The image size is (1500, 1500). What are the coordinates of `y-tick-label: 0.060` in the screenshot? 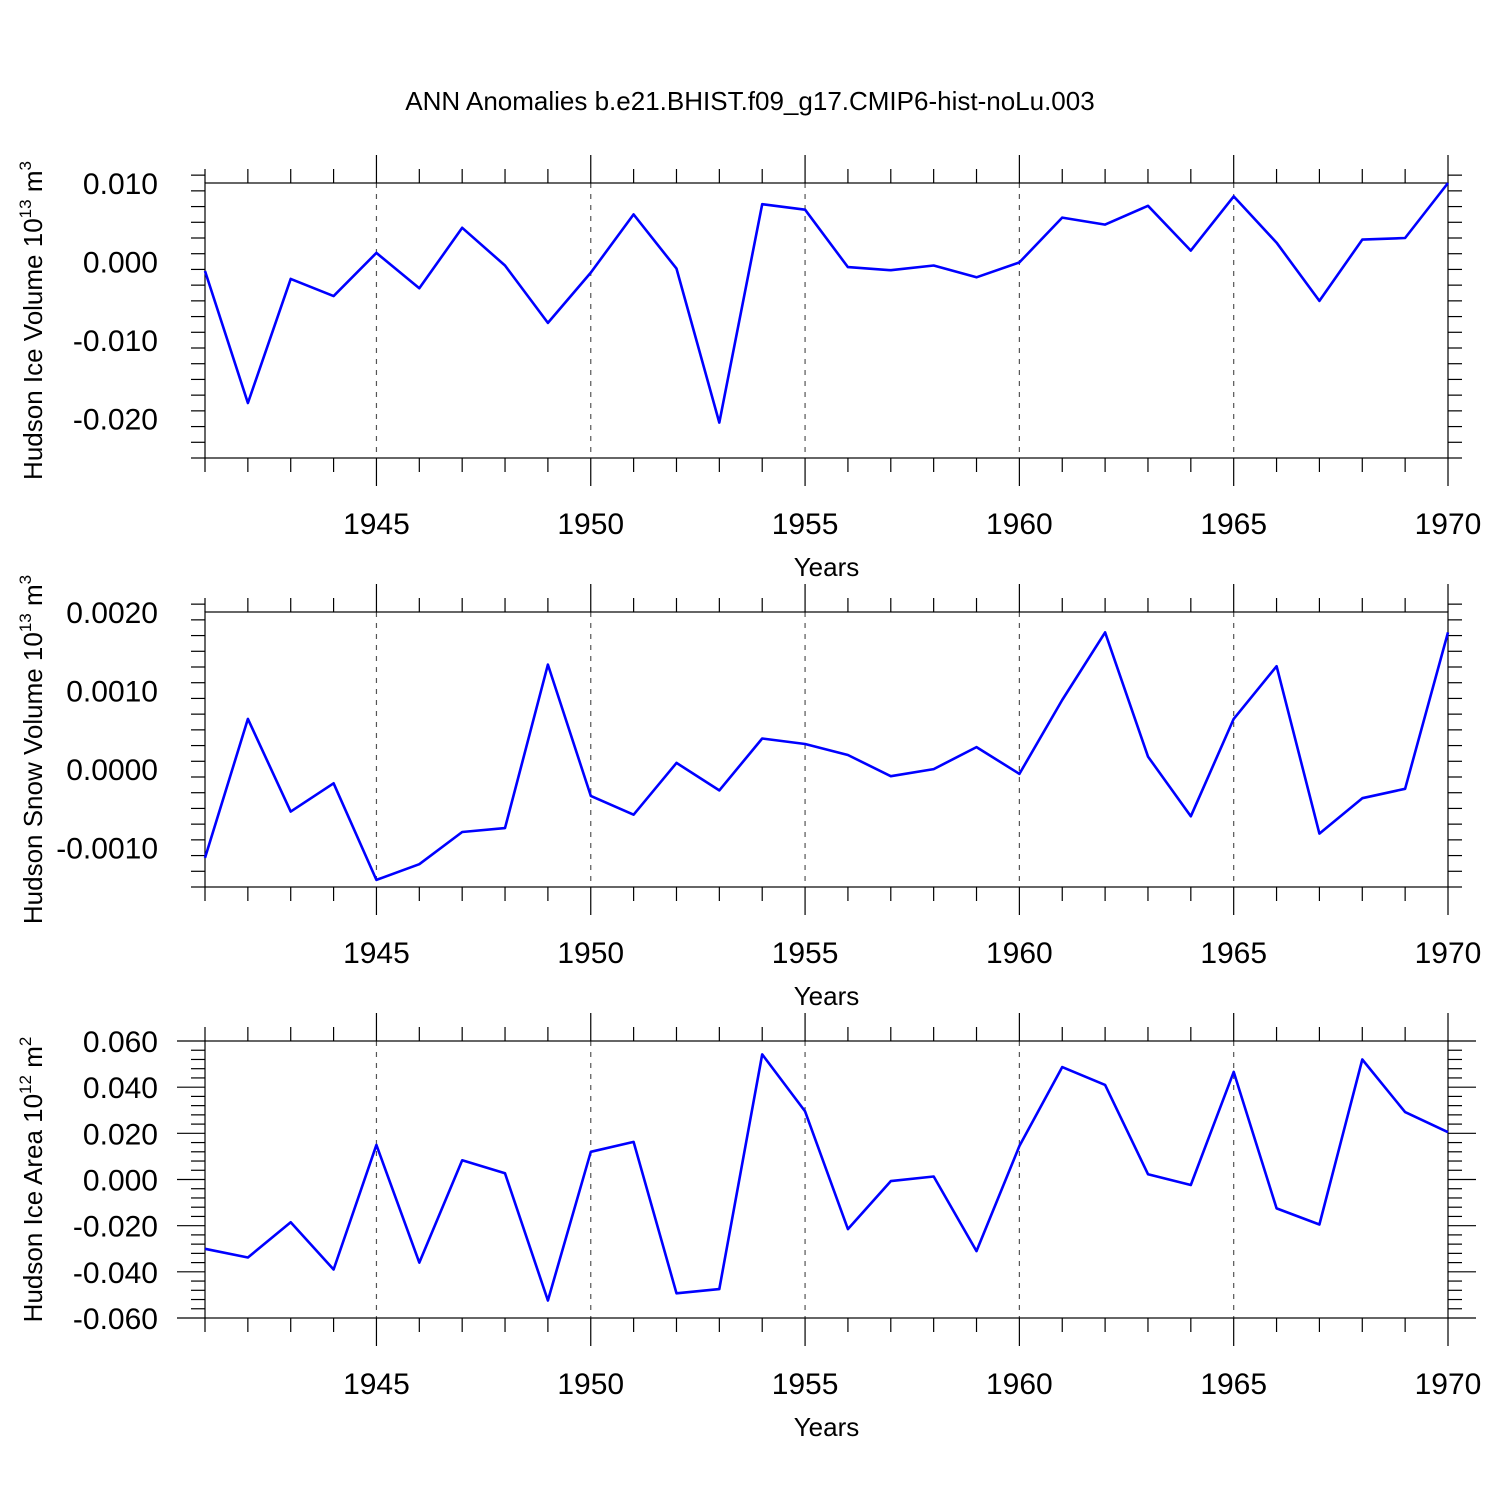 It's located at (120, 1042).